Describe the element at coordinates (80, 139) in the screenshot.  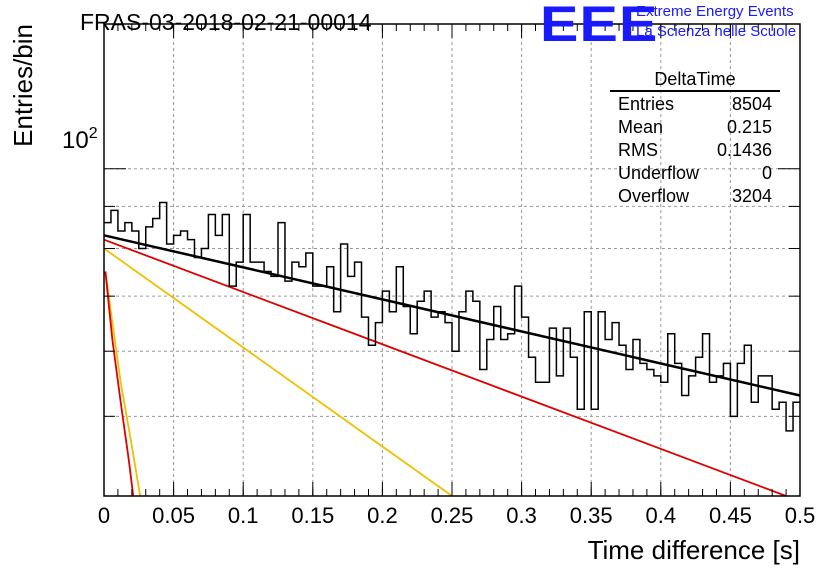
I see `y-tick-label: 102` at that location.